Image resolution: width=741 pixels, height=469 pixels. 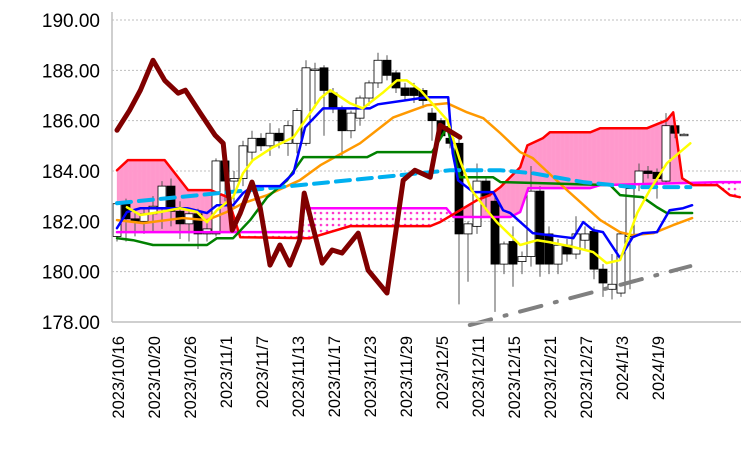 I want to click on x-tick-label: 2023/10/16, so click(x=119, y=377).